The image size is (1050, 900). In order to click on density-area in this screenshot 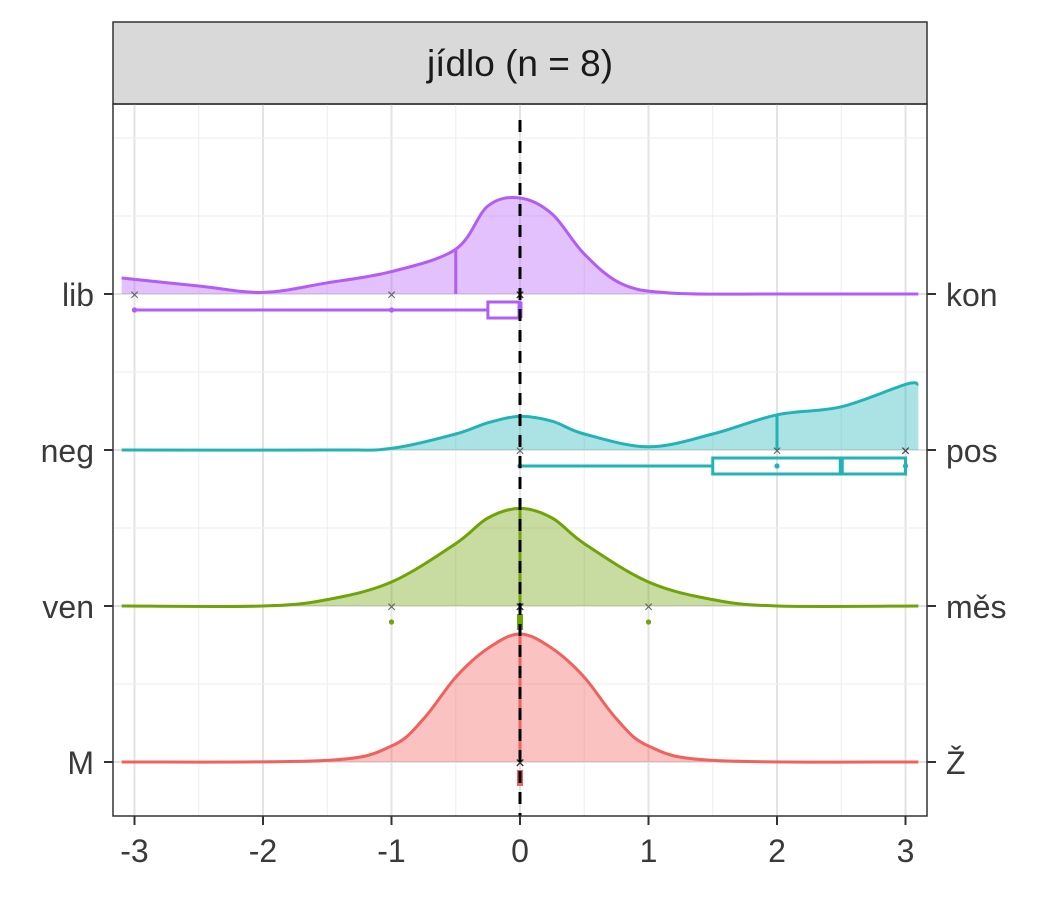, I will do `click(520, 246)`.